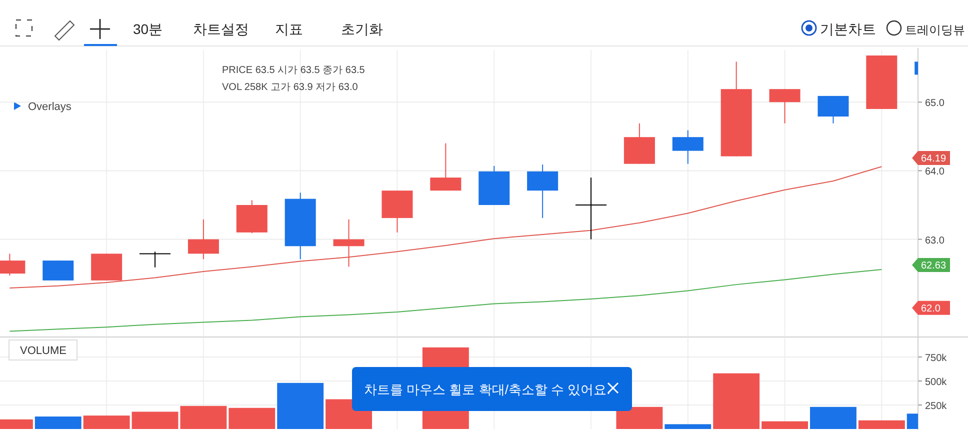  I want to click on y-tick-label: 65.0, so click(935, 104).